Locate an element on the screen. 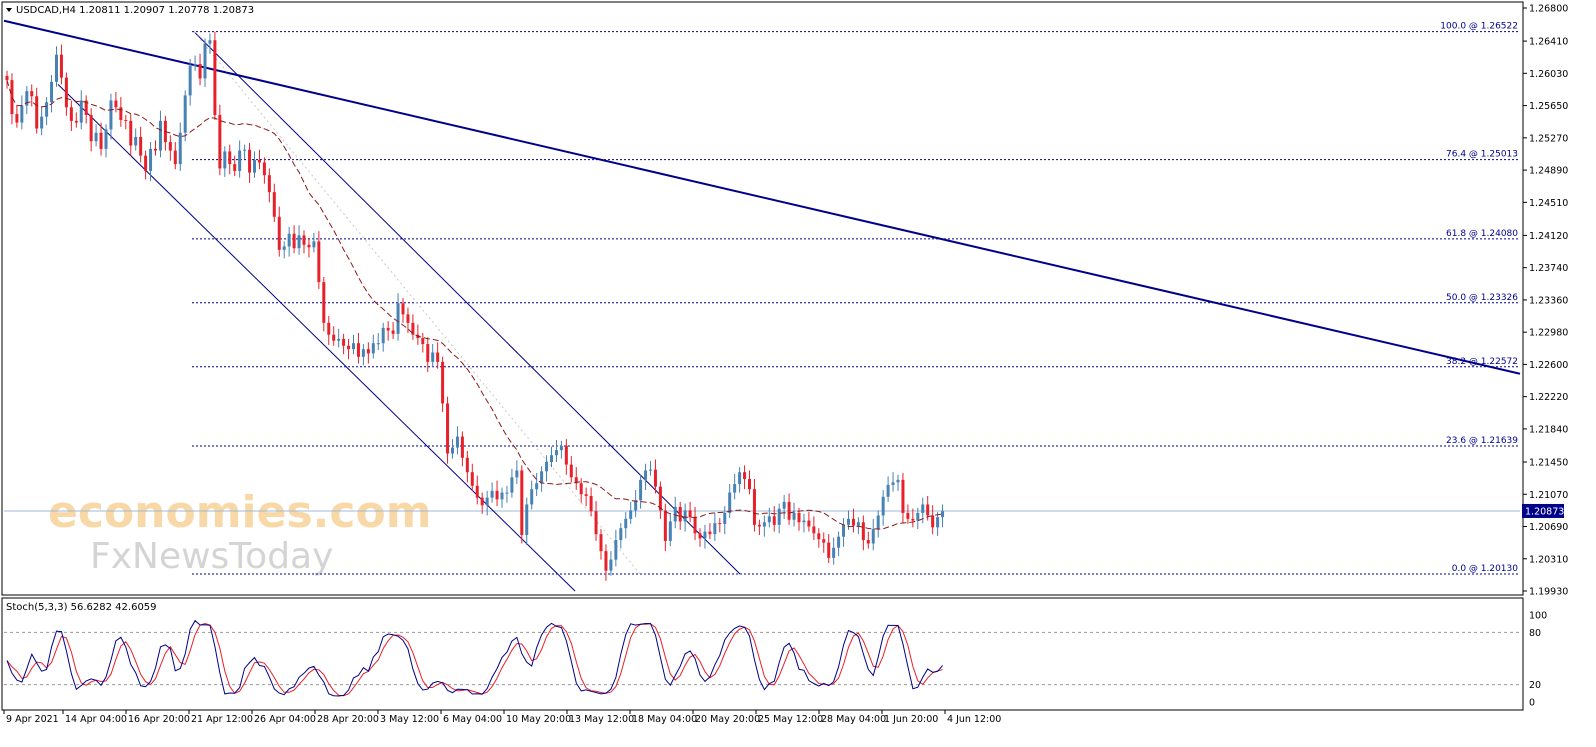 This screenshot has width=1596, height=747. fib-level-label: 100.0 @ 1.26522 is located at coordinates (1479, 27).